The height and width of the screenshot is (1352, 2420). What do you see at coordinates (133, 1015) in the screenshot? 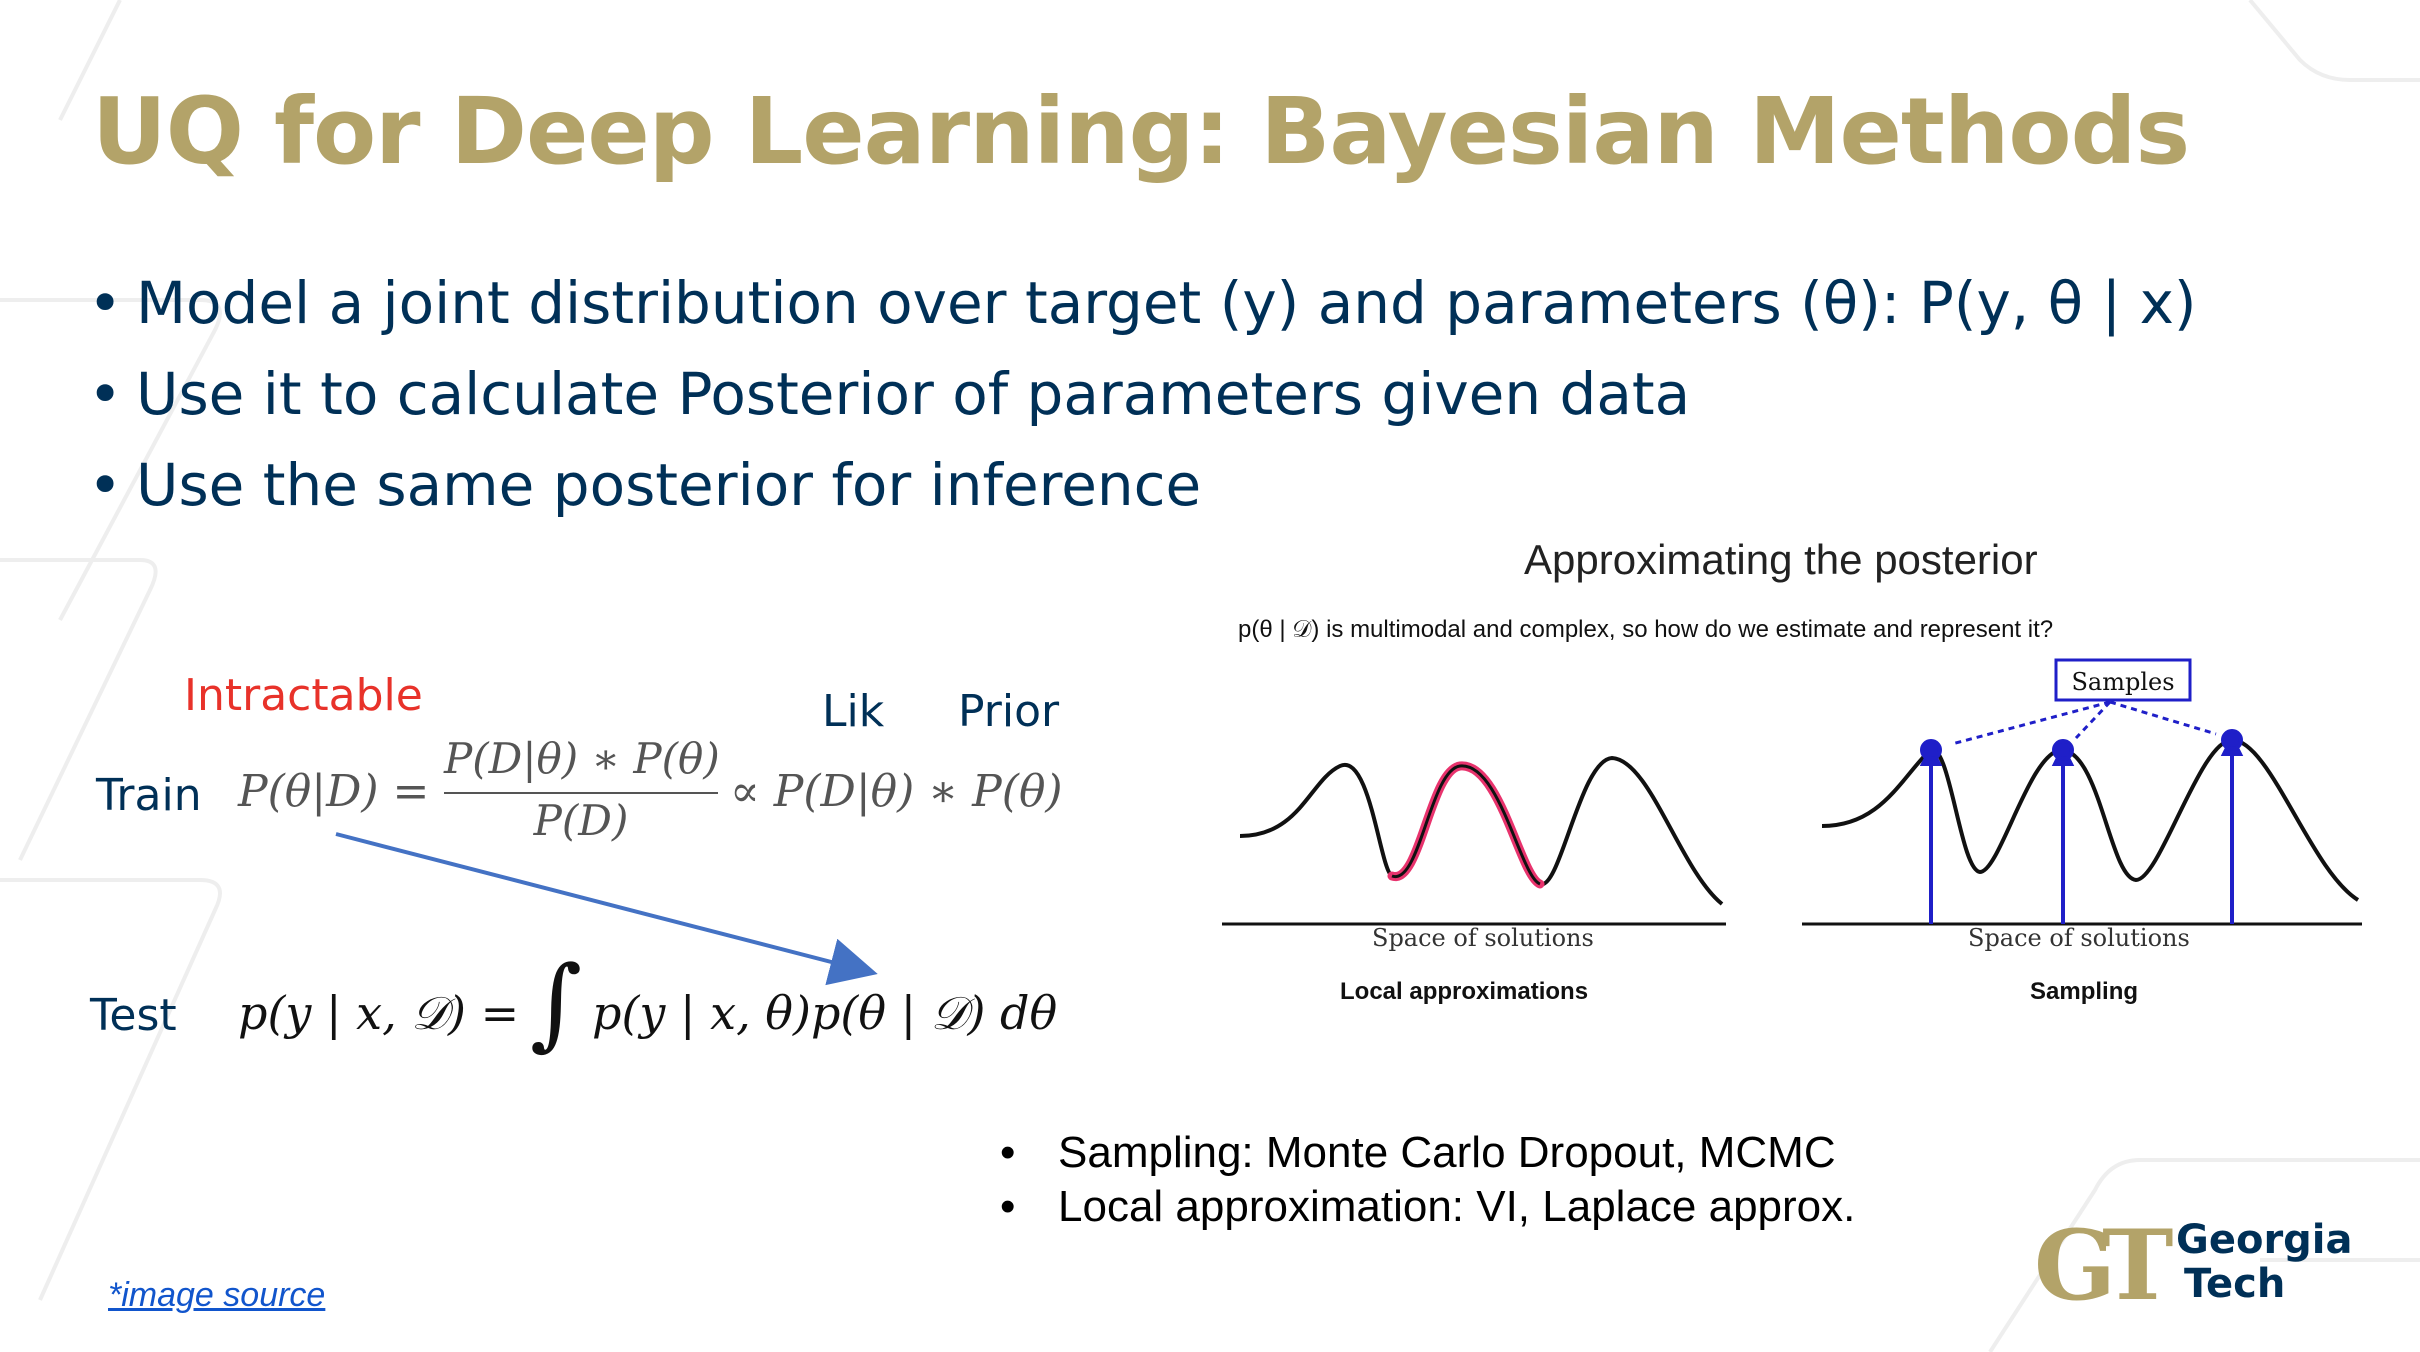
I see `test-label: Test` at bounding box center [133, 1015].